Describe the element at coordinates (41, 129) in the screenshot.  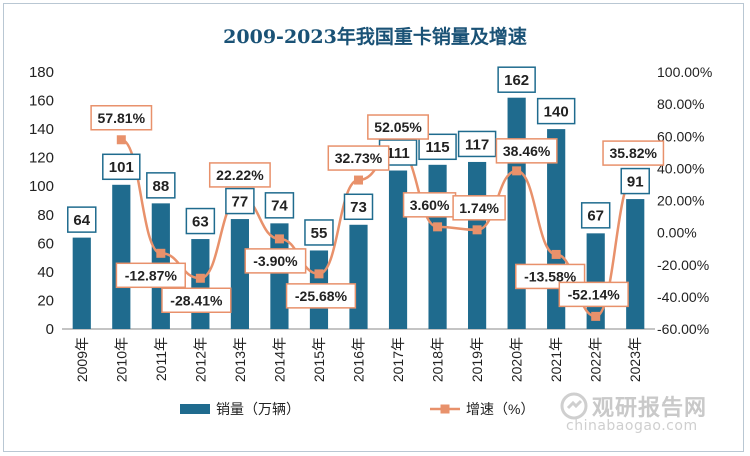
I see `y-left-tick-label: 140` at that location.